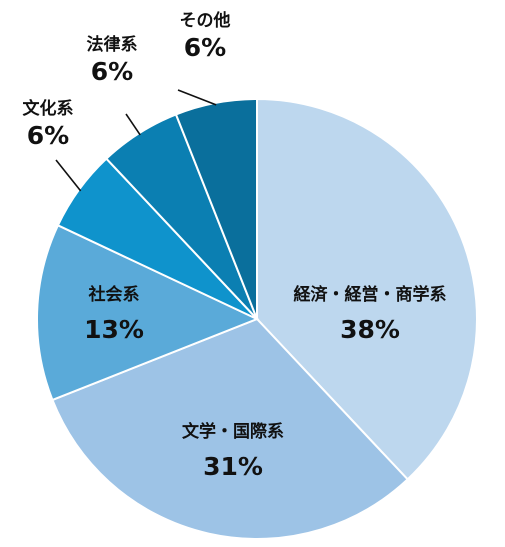 This screenshot has height=547, width=505. I want to click on slice-label-name-0: 経済・経営・商学系, so click(370, 294).